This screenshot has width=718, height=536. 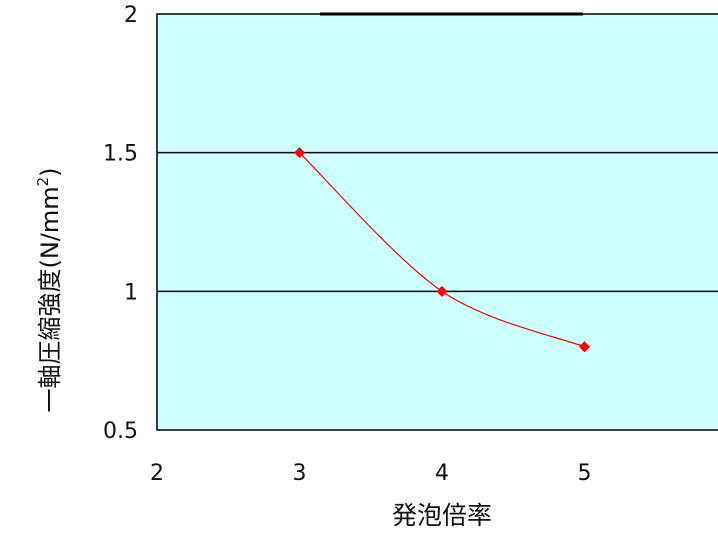 I want to click on y-tick-label: 1.5, so click(x=120, y=154).